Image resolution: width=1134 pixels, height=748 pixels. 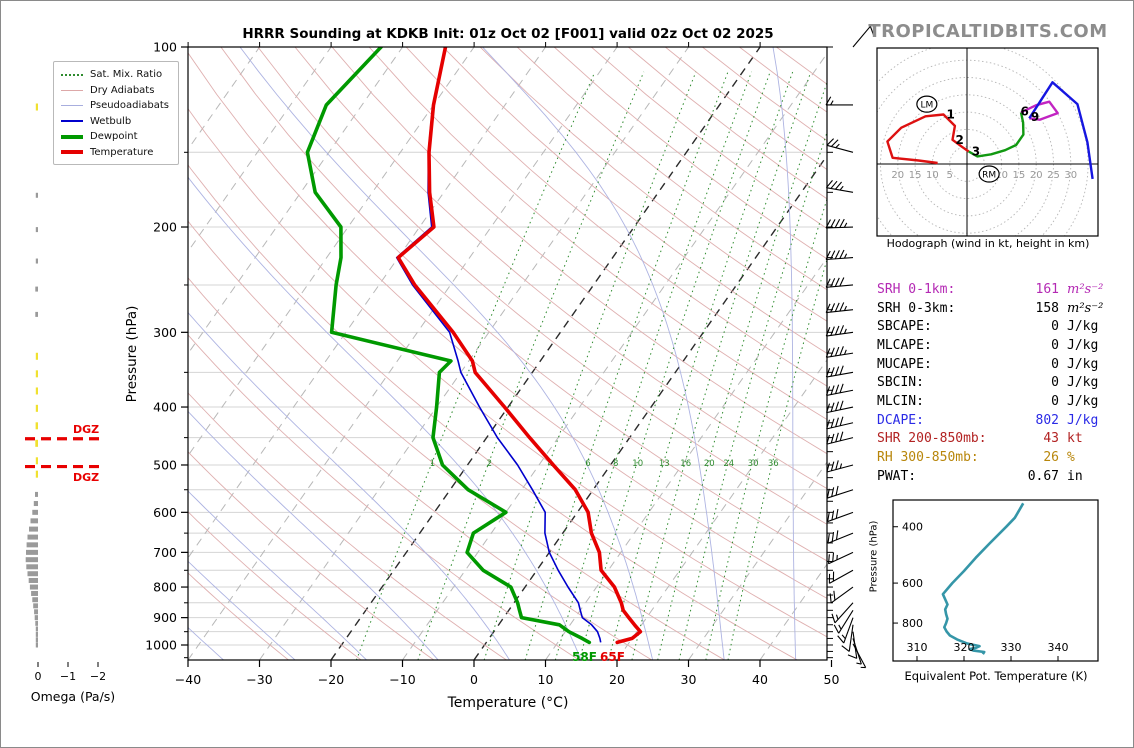 What do you see at coordinates (1002, 308) in the screenshot?
I see `index-row: SRH 0-3km: 158 m²s⁻²` at bounding box center [1002, 308].